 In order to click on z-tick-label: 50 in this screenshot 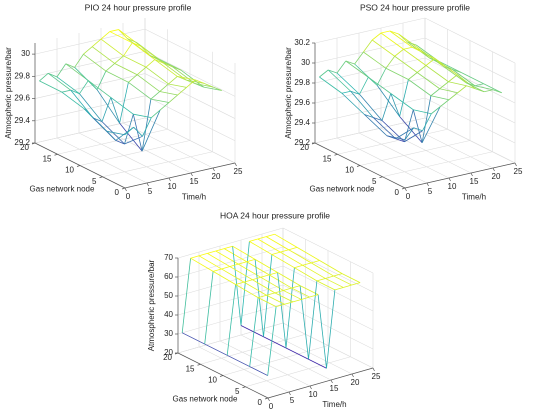, I will do `click(168, 295)`.